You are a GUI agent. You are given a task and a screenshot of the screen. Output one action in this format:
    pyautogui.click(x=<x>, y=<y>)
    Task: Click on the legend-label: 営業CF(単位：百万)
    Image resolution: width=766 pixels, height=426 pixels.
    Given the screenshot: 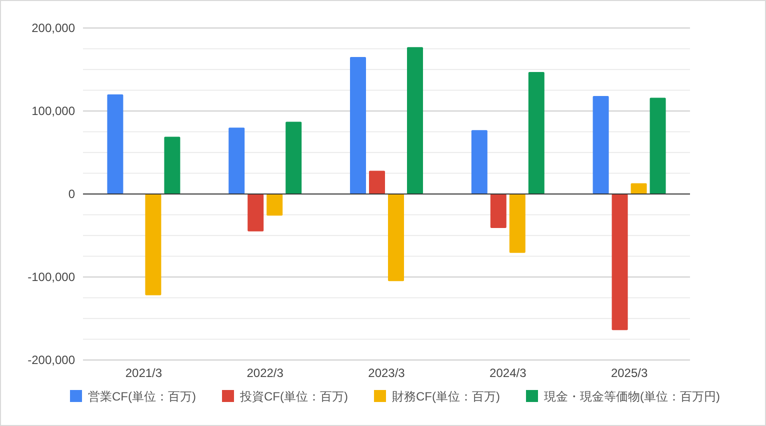 What is the action you would take?
    pyautogui.click(x=142, y=397)
    